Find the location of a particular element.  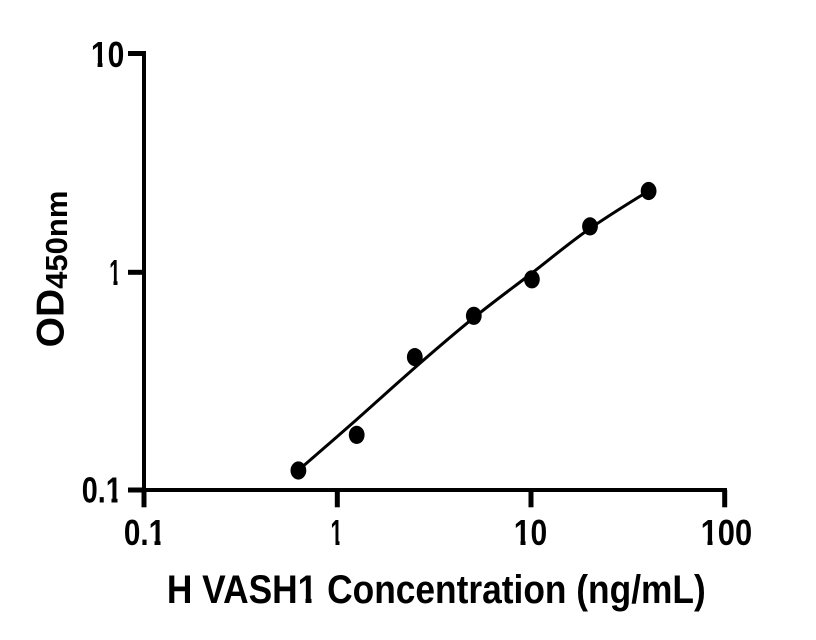

svg-text: 100 is located at coordinates (727, 532).